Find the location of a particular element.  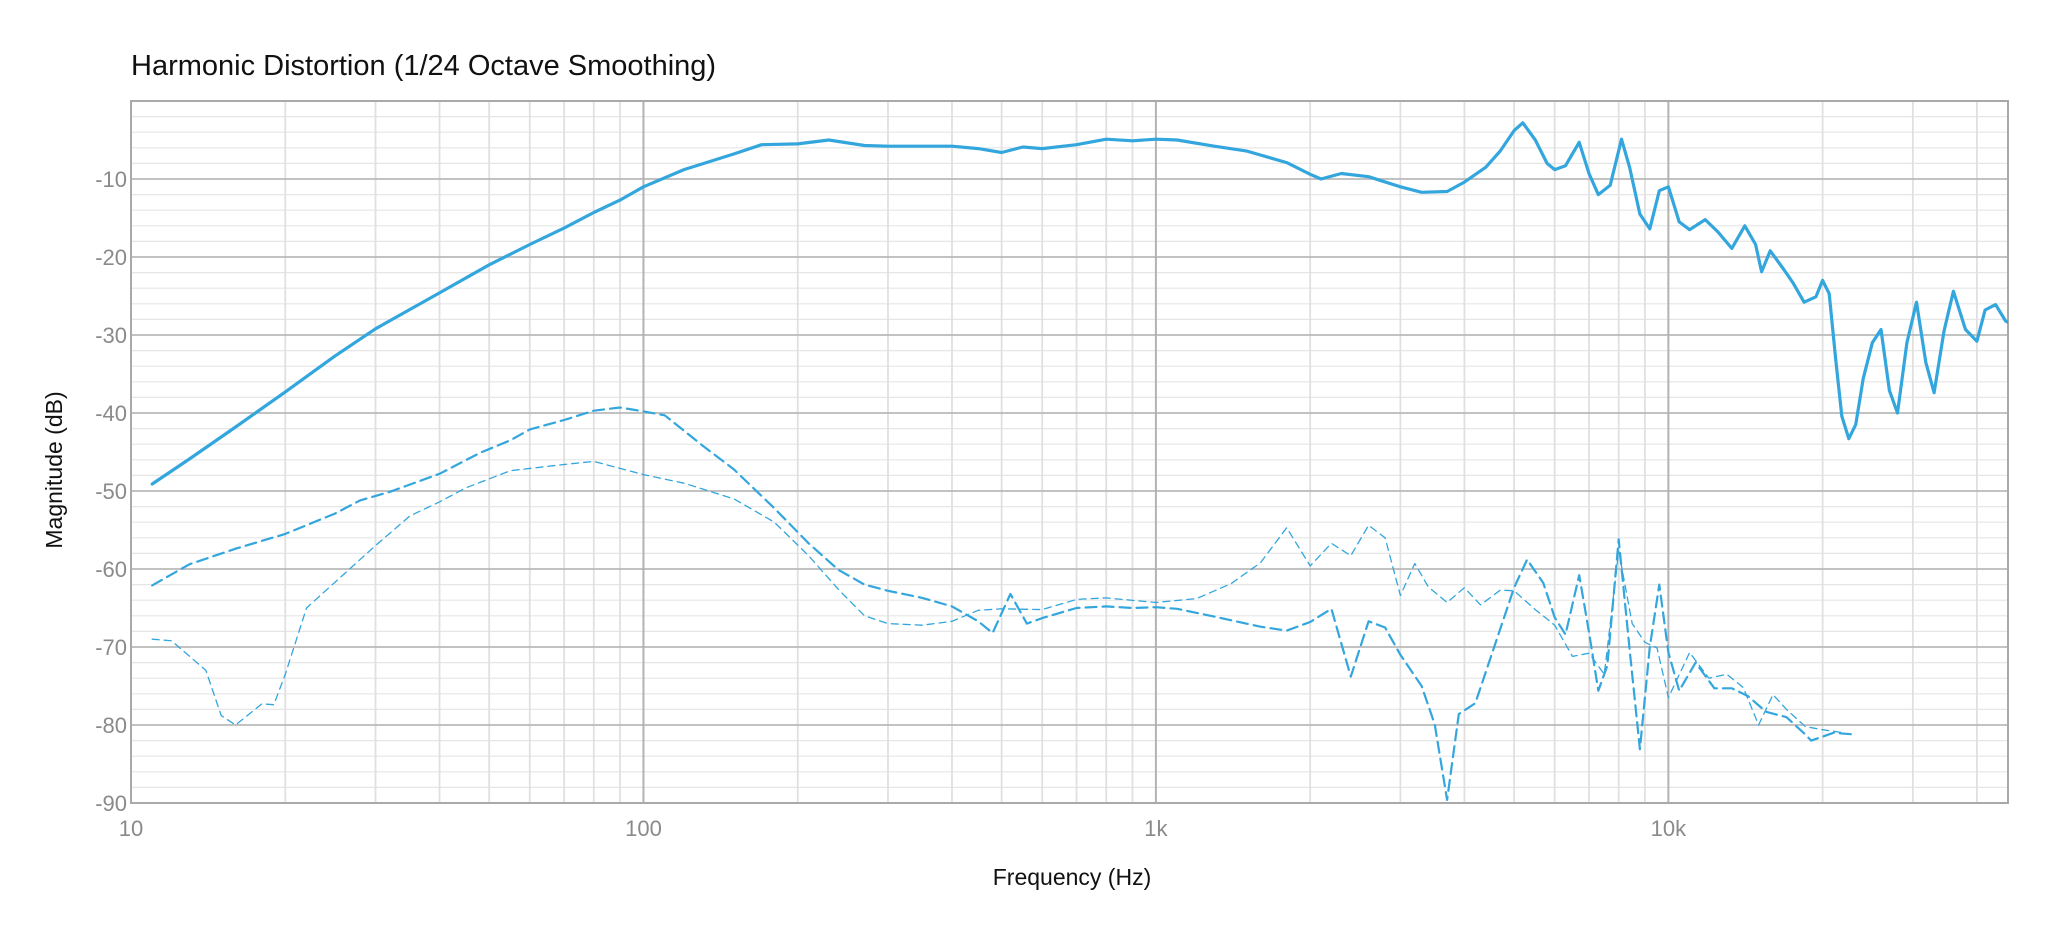

chart-title-main: Harmonic Distortion is located at coordinates (258, 66).